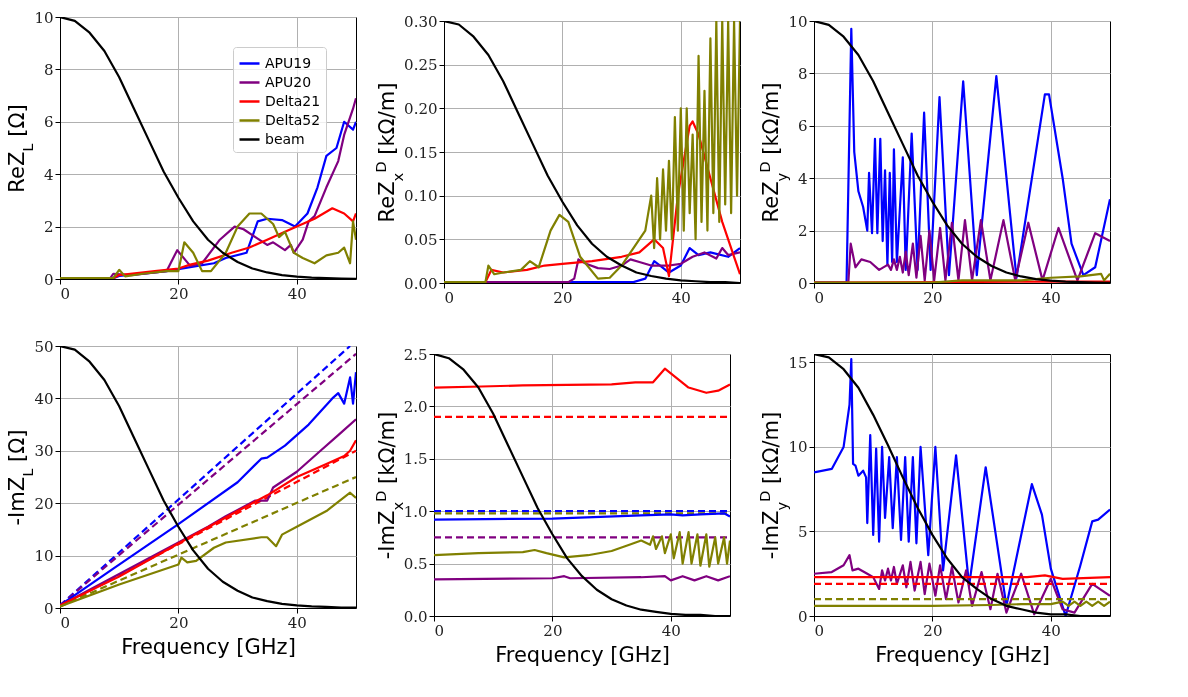  I want to click on y-tick-label: 0.5, so click(415, 564).